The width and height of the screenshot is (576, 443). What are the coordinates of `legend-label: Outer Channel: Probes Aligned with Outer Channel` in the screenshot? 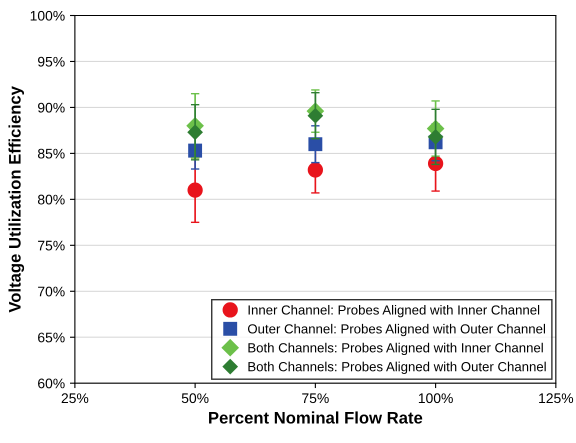 It's located at (396, 330).